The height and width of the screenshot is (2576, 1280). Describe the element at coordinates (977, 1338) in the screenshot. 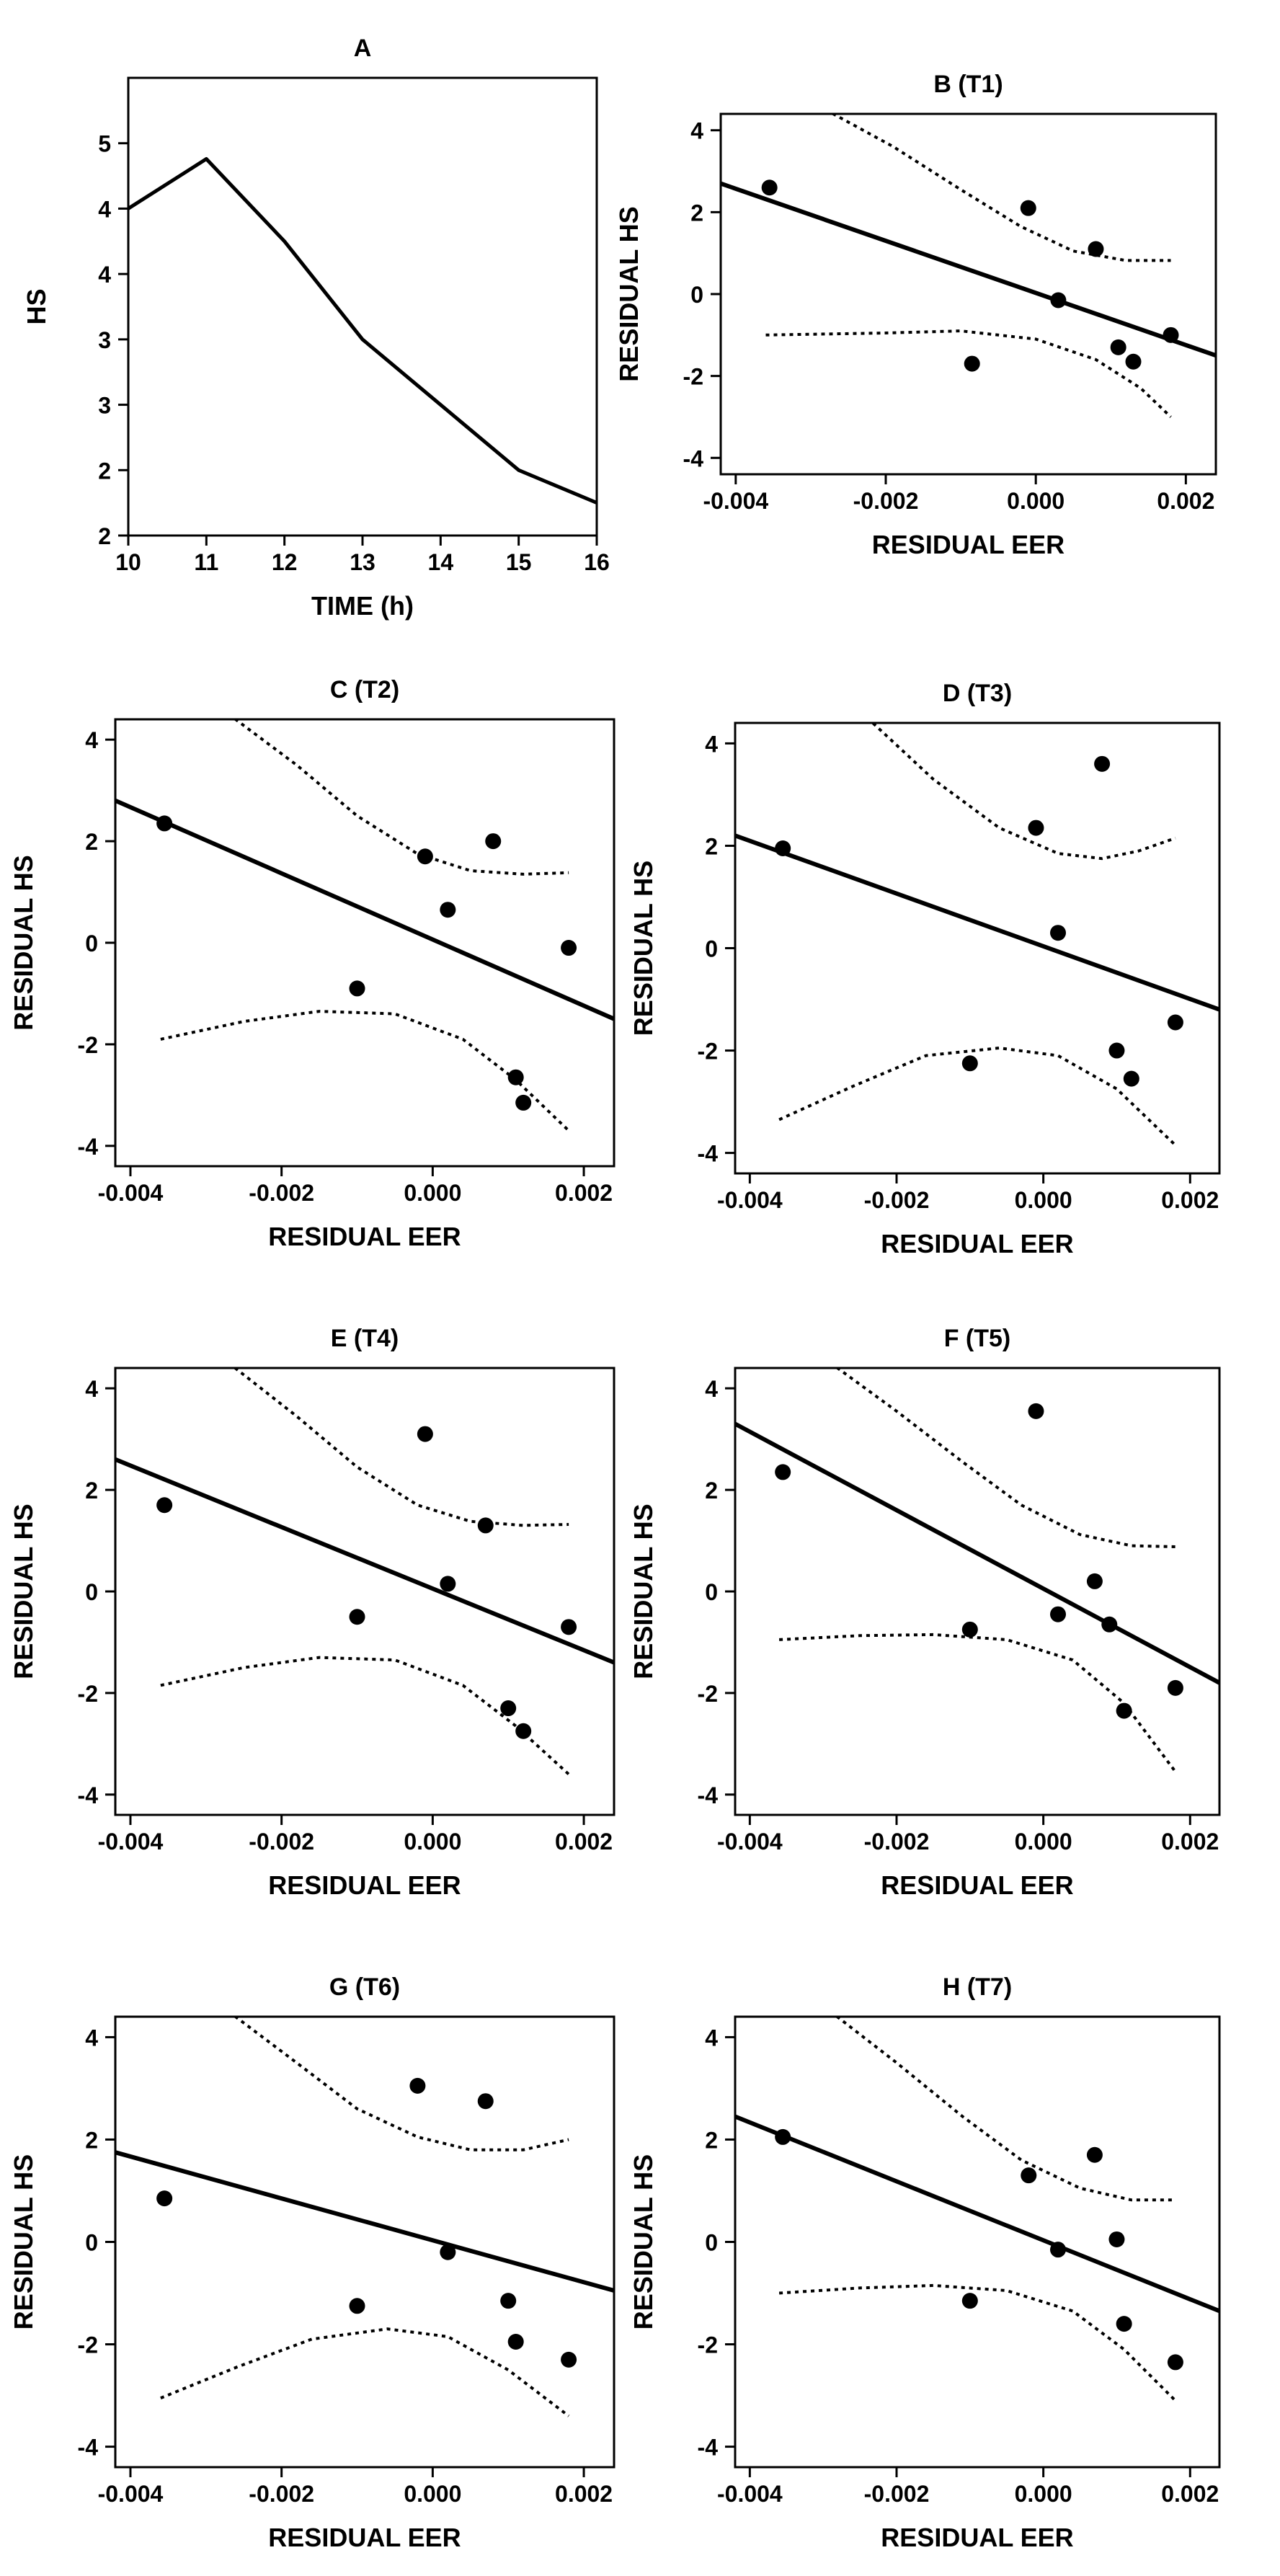

I see `panel-title: F (T5)` at that location.